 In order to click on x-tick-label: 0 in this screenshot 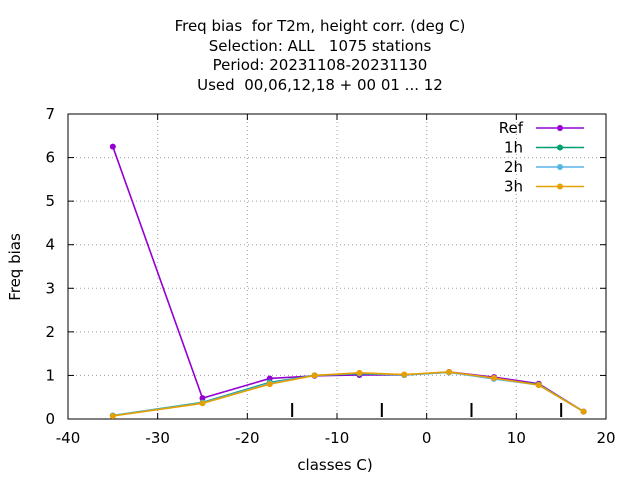, I will do `click(427, 438)`.